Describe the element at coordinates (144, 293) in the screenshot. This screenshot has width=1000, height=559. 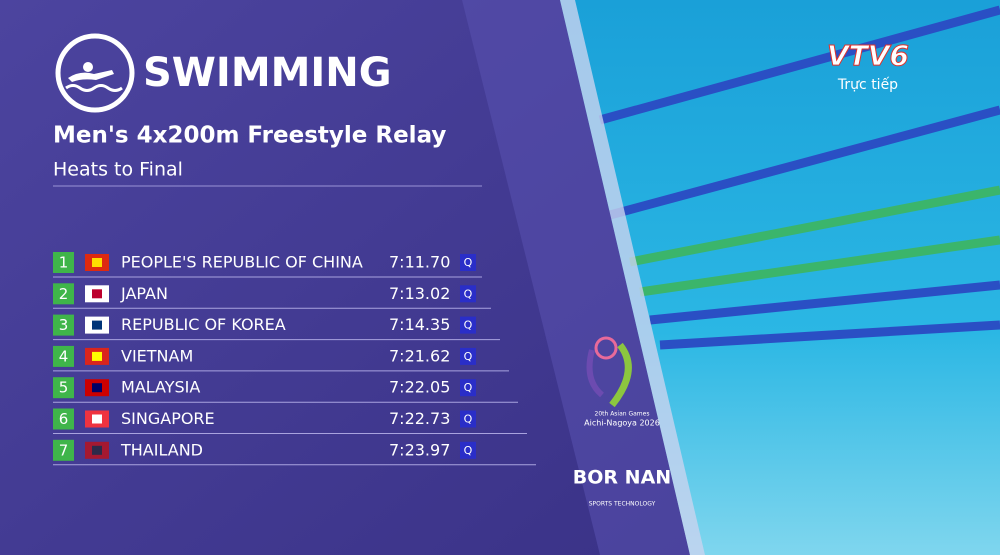
I see `country: JAPAN` at that location.